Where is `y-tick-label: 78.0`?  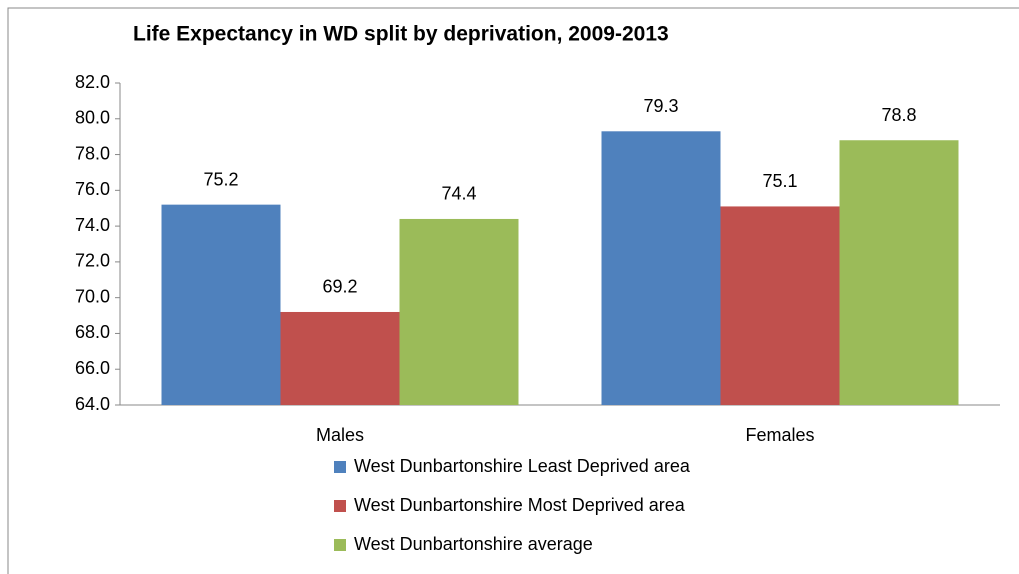 y-tick-label: 78.0 is located at coordinates (92, 153).